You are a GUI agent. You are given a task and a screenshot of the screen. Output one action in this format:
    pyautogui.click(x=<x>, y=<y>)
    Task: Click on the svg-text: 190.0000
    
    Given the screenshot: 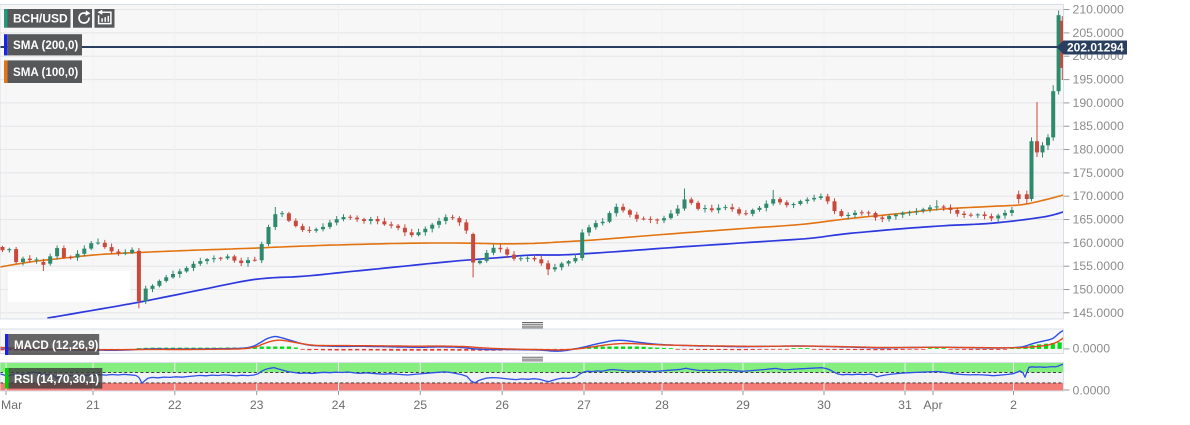 What is the action you would take?
    pyautogui.click(x=1098, y=103)
    